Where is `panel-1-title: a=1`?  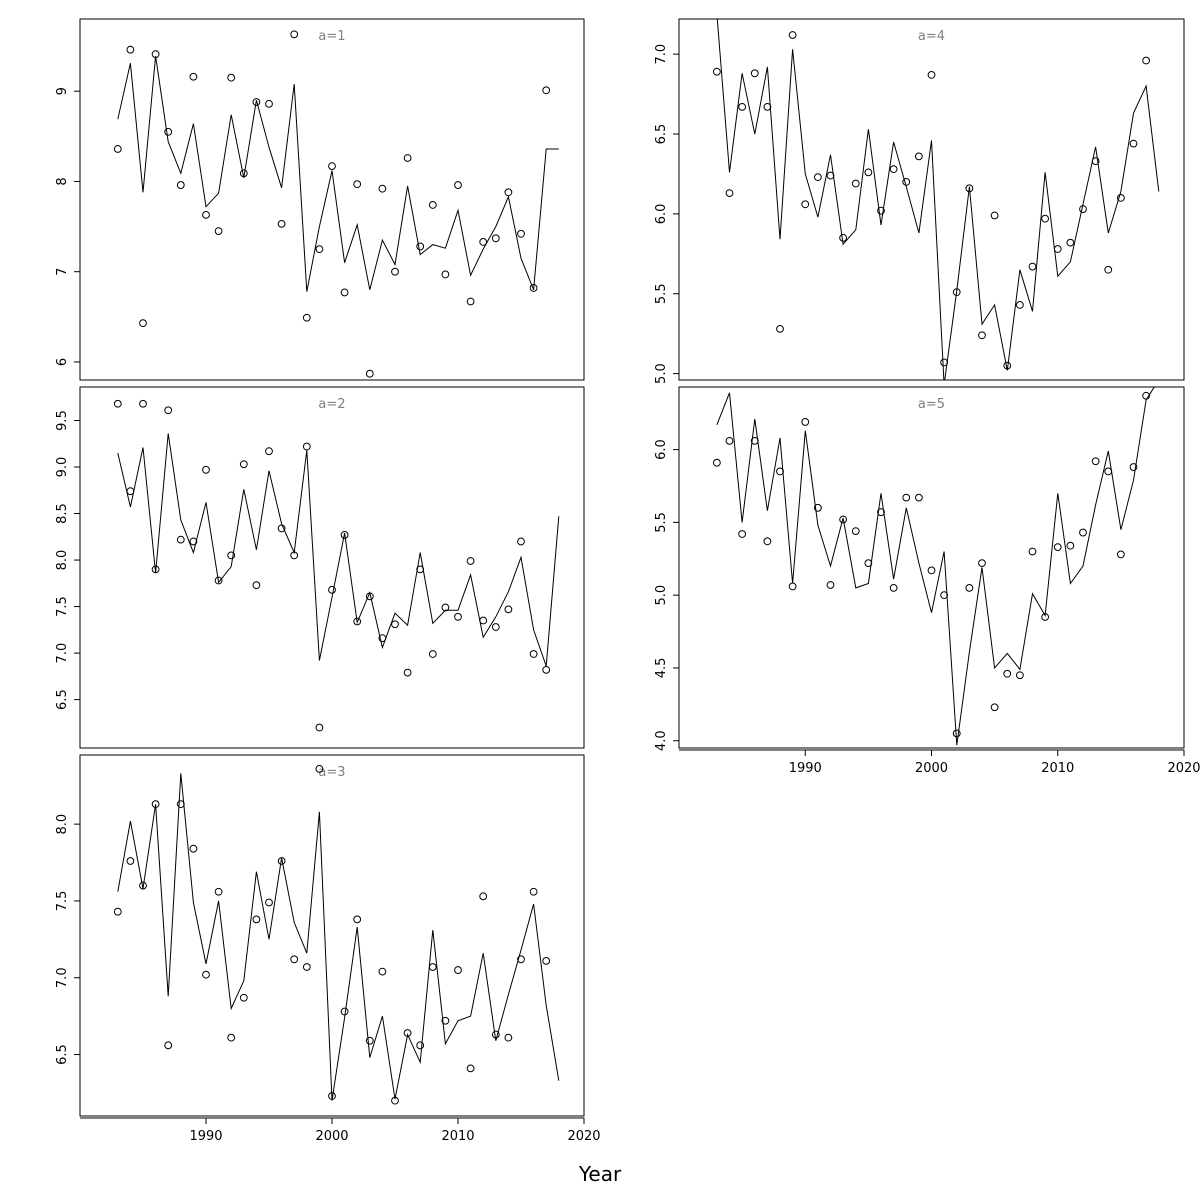
panel-1-title: a=1 is located at coordinates (331, 36).